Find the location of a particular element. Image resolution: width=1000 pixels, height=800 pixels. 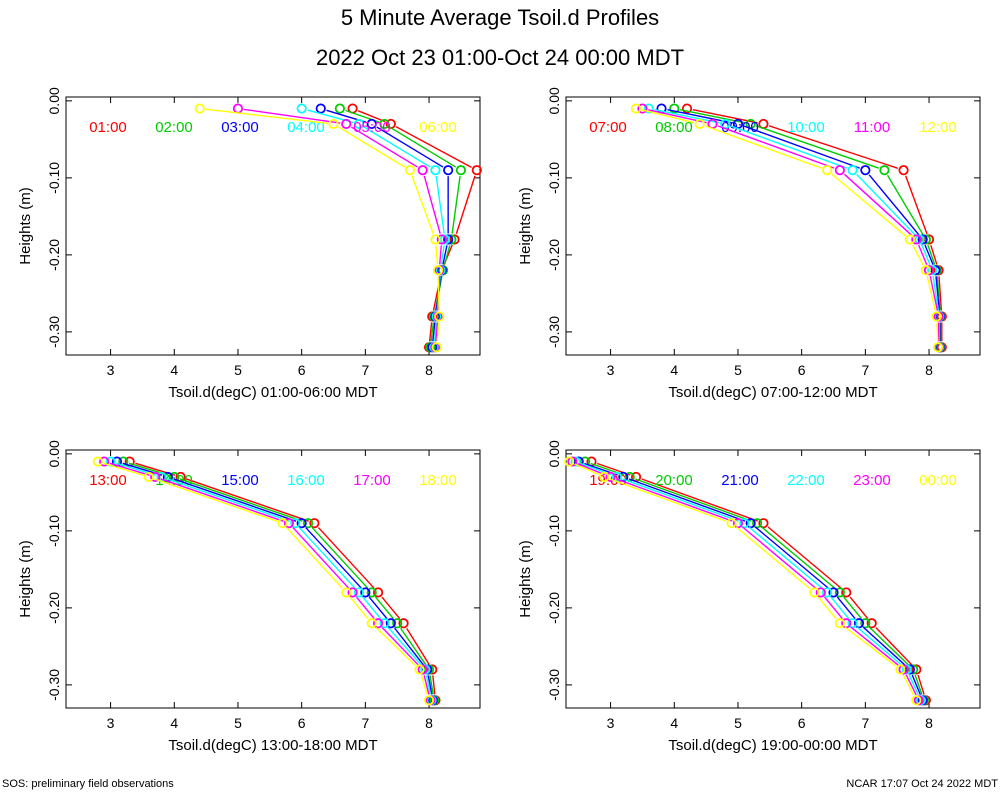

figure-title: 5 Minute Average Tsoil.d Profiles is located at coordinates (500, 17).